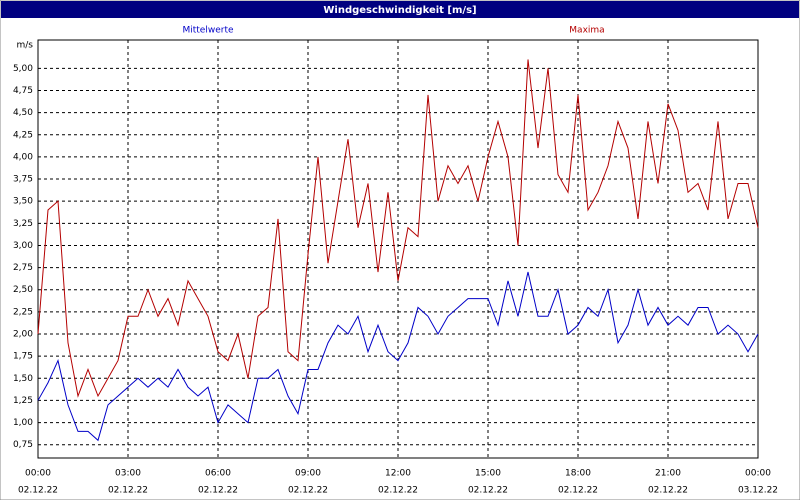 The width and height of the screenshot is (800, 500). I want to click on y-tick-label: 1,75, so click(23, 357).